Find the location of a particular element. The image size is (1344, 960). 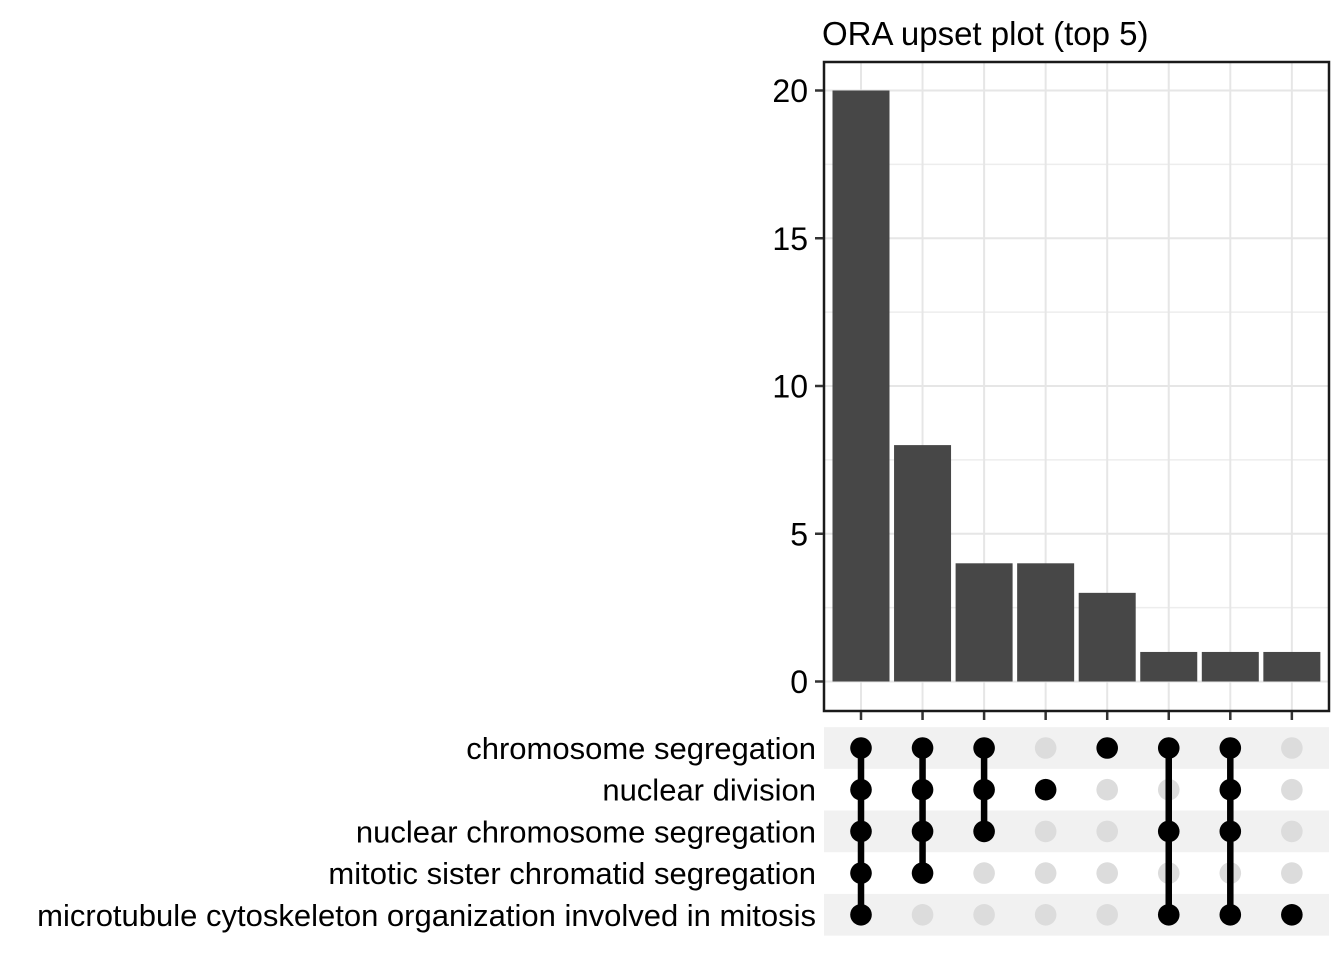

y-axis-tick-label: 15 is located at coordinates (790, 239).